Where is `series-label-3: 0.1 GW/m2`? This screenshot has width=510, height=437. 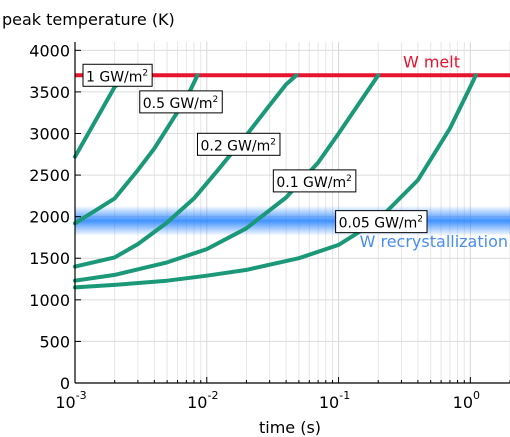 series-label-3: 0.1 GW/m2 is located at coordinates (314, 181).